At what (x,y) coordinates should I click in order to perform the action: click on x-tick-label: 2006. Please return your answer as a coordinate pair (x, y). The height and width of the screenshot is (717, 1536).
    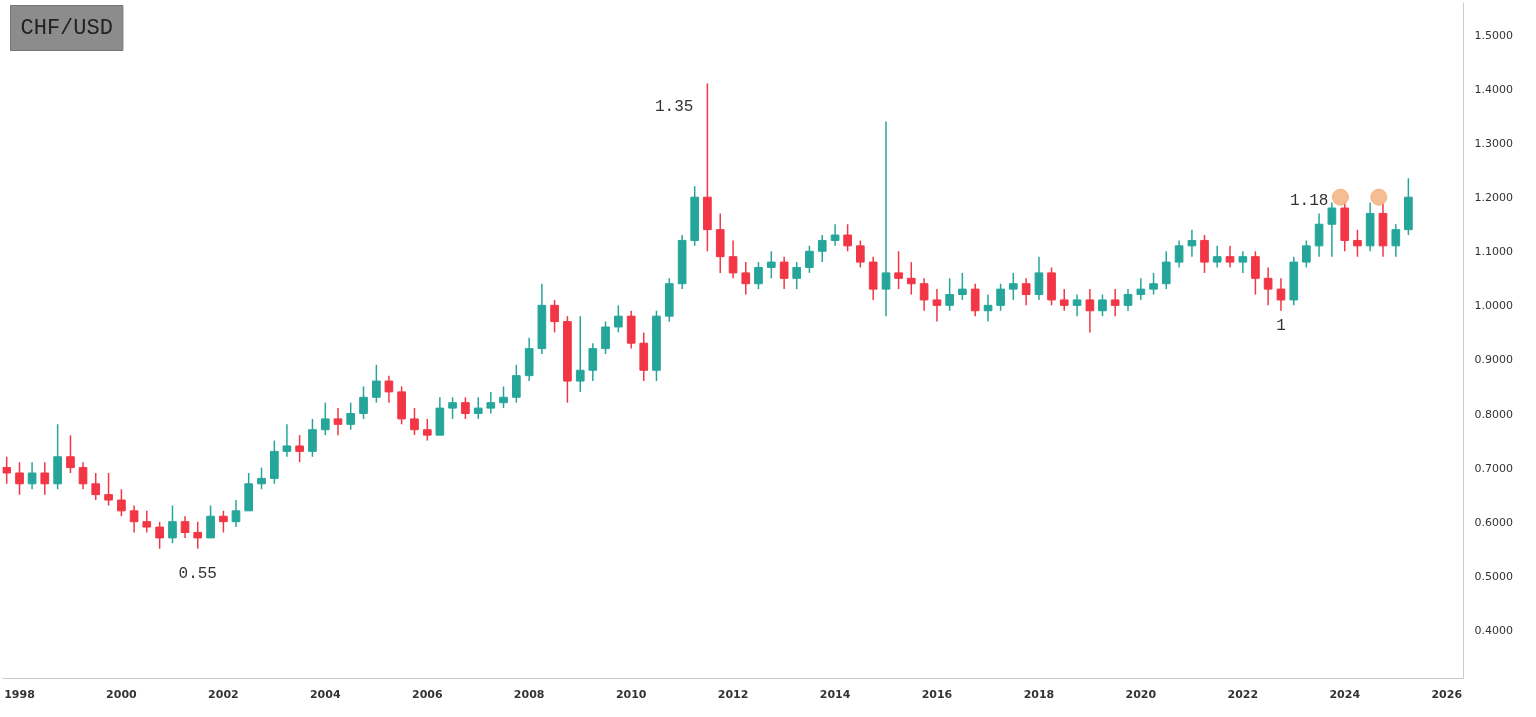
    Looking at the image, I should click on (427, 694).